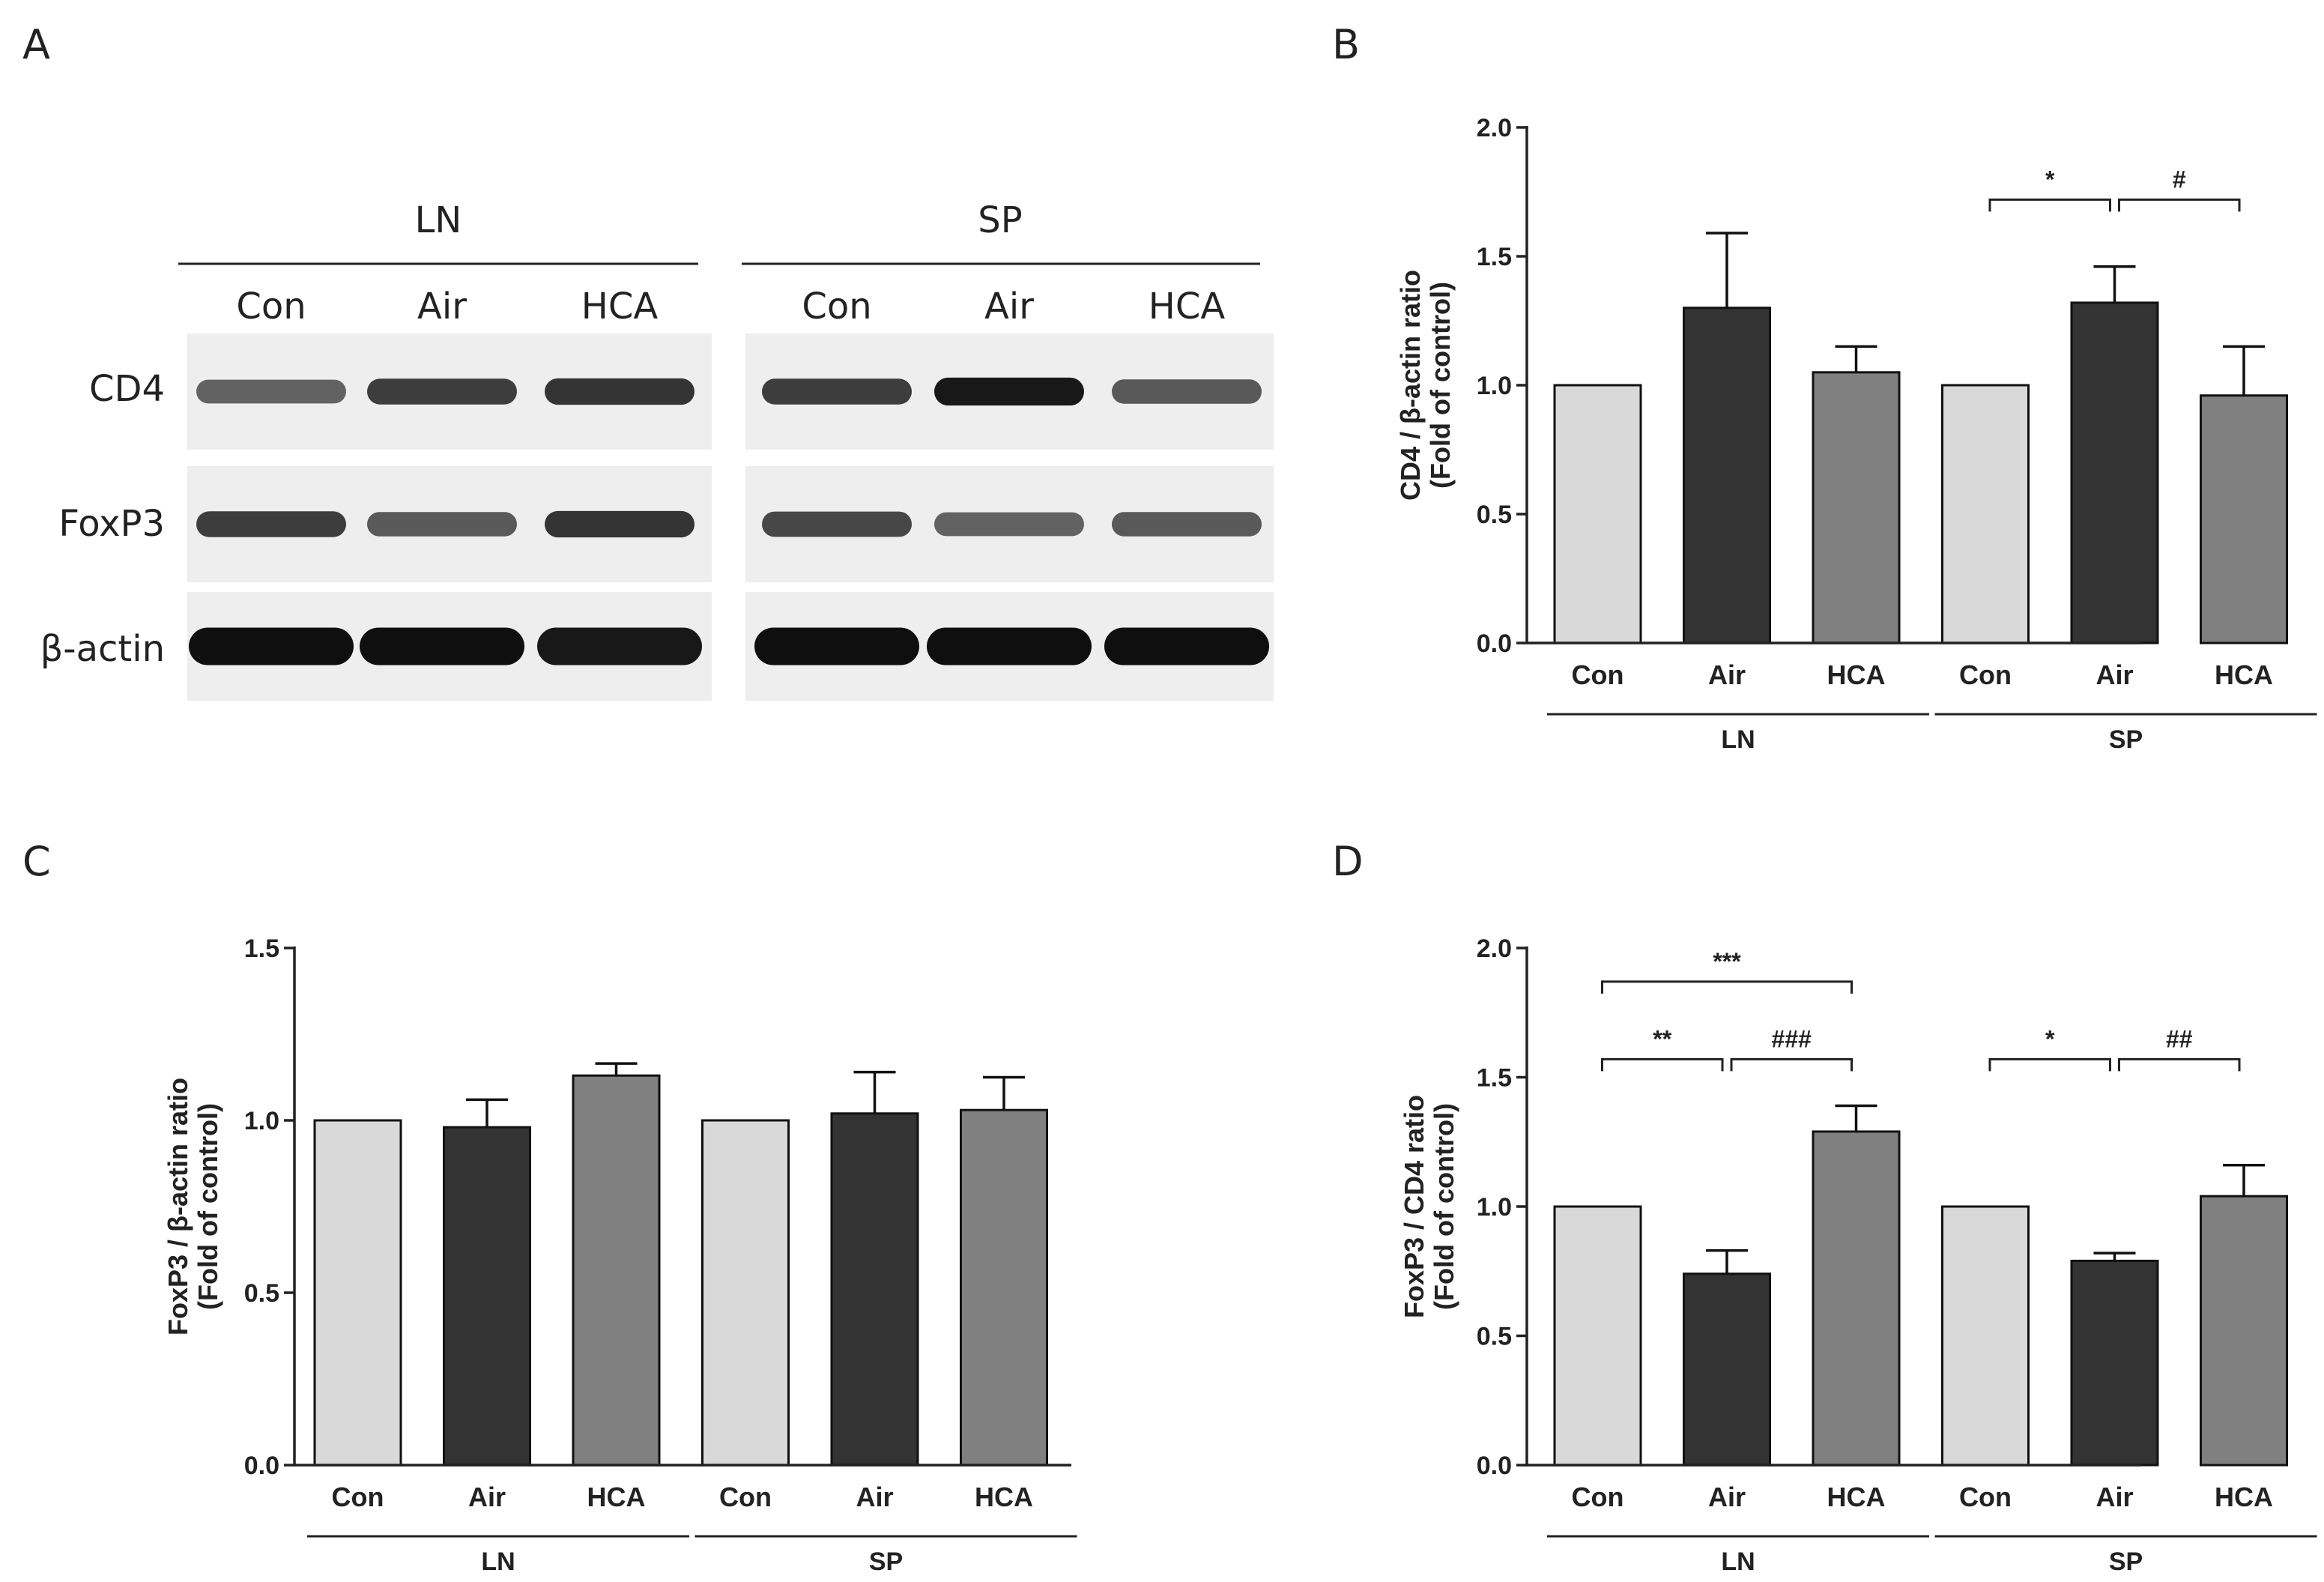 This screenshot has height=1582, width=2324. I want to click on panel-letter-a: A, so click(36, 44).